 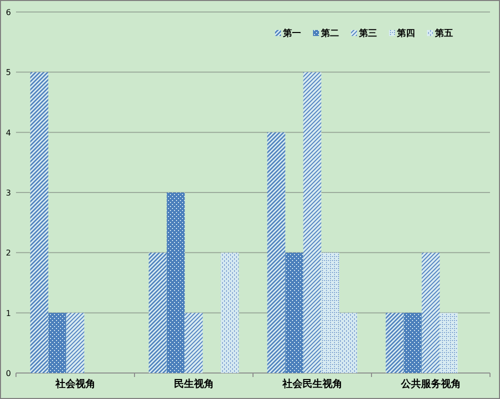 I want to click on legend-label: 第一, so click(x=291, y=33).